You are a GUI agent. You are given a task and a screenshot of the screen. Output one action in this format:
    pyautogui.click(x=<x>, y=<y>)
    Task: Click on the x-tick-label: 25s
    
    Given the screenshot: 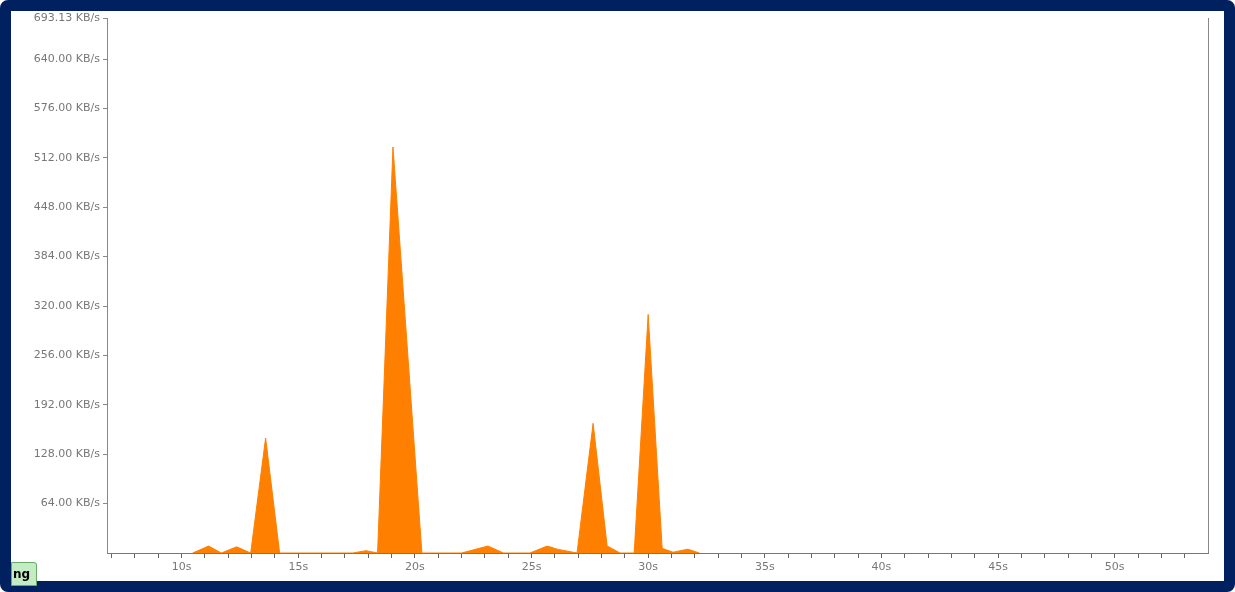 What is the action you would take?
    pyautogui.click(x=531, y=567)
    